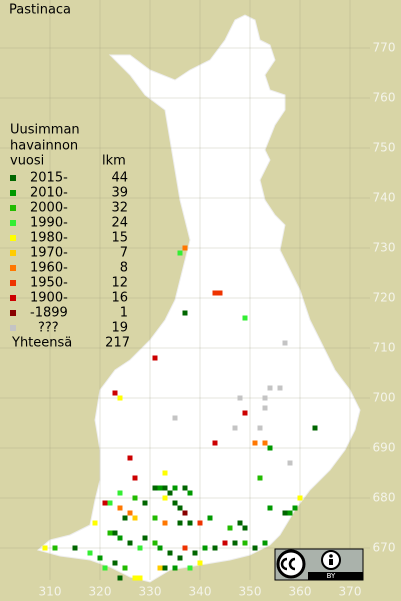  Describe the element at coordinates (200, 592) in the screenshot. I see `x-tick-label: 340` at that location.